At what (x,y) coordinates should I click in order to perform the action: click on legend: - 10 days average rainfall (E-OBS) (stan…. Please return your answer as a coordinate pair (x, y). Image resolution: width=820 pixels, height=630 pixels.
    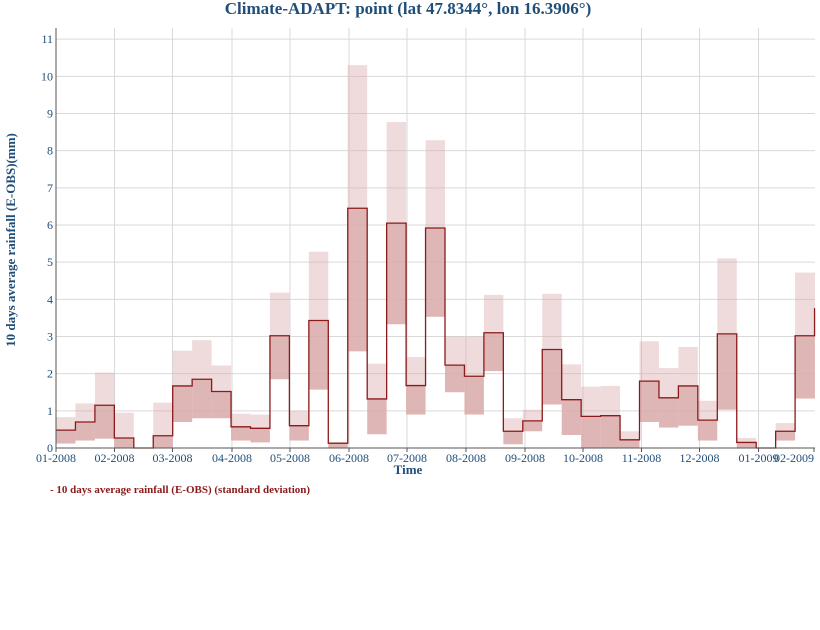
    Looking at the image, I should click on (180, 490).